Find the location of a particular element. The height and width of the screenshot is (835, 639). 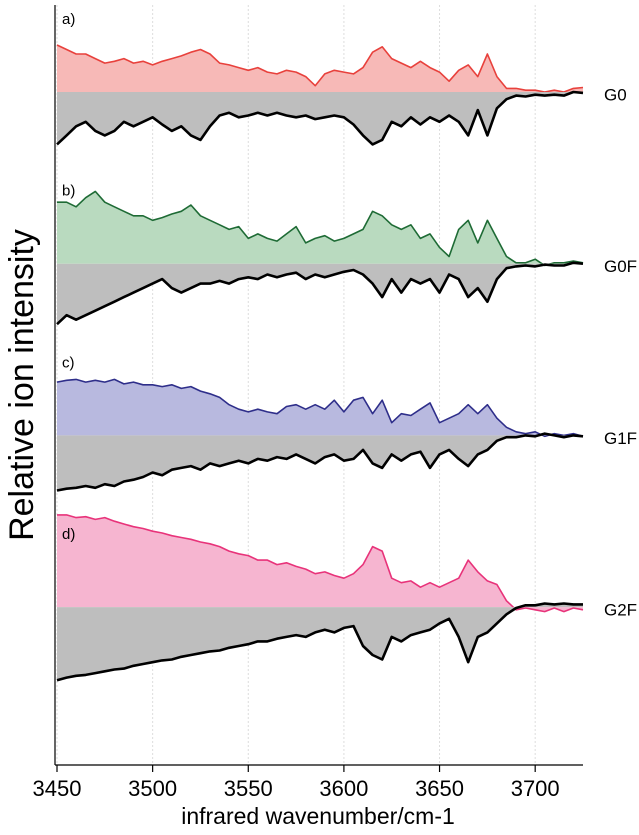

x-axis-label: infrared wavenumber/cm-1 is located at coordinates (318, 816).